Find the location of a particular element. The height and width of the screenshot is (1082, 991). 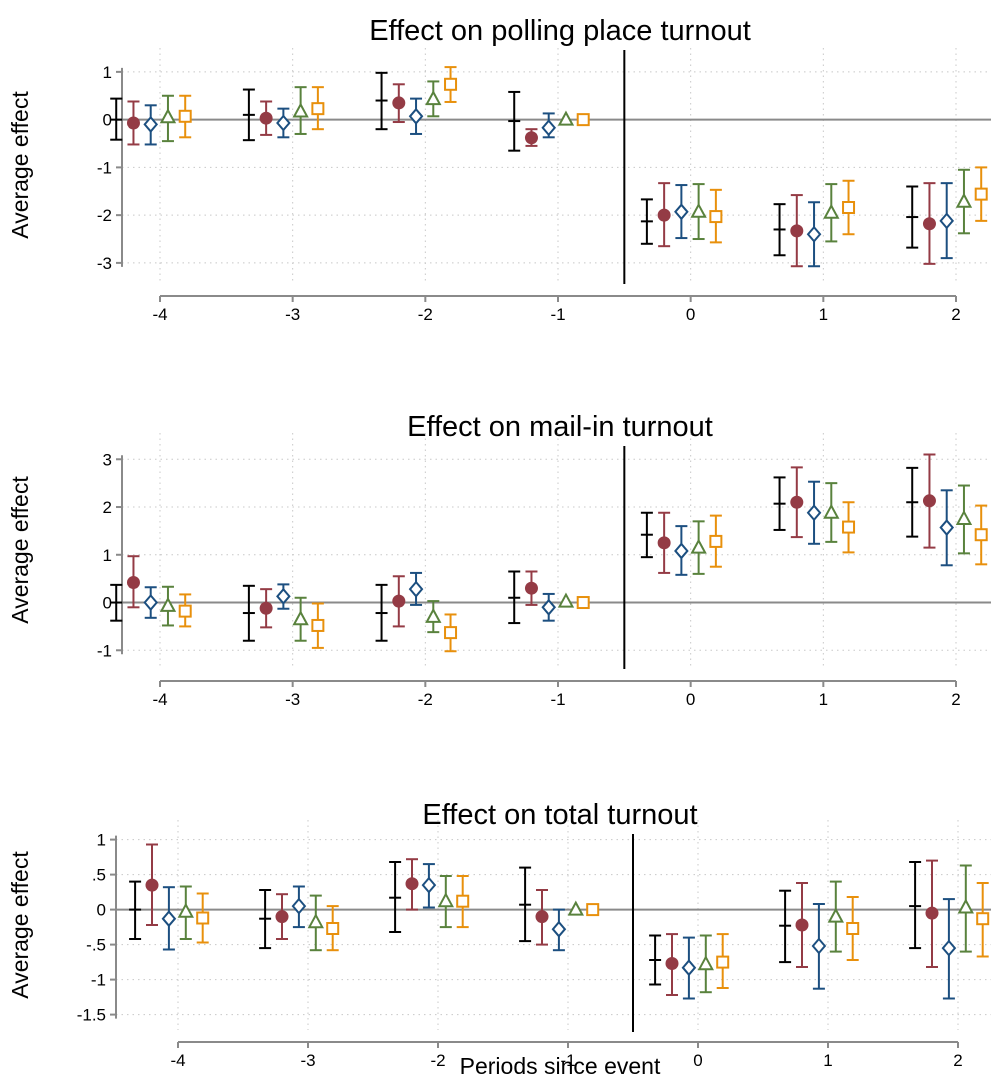

y-tick-label: 3 is located at coordinates (107, 459).